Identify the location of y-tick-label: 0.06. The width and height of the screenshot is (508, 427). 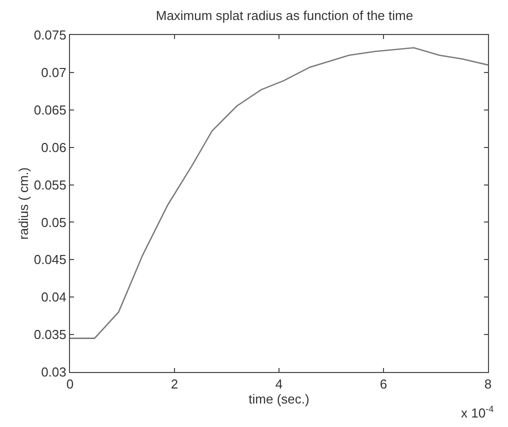
(53, 147).